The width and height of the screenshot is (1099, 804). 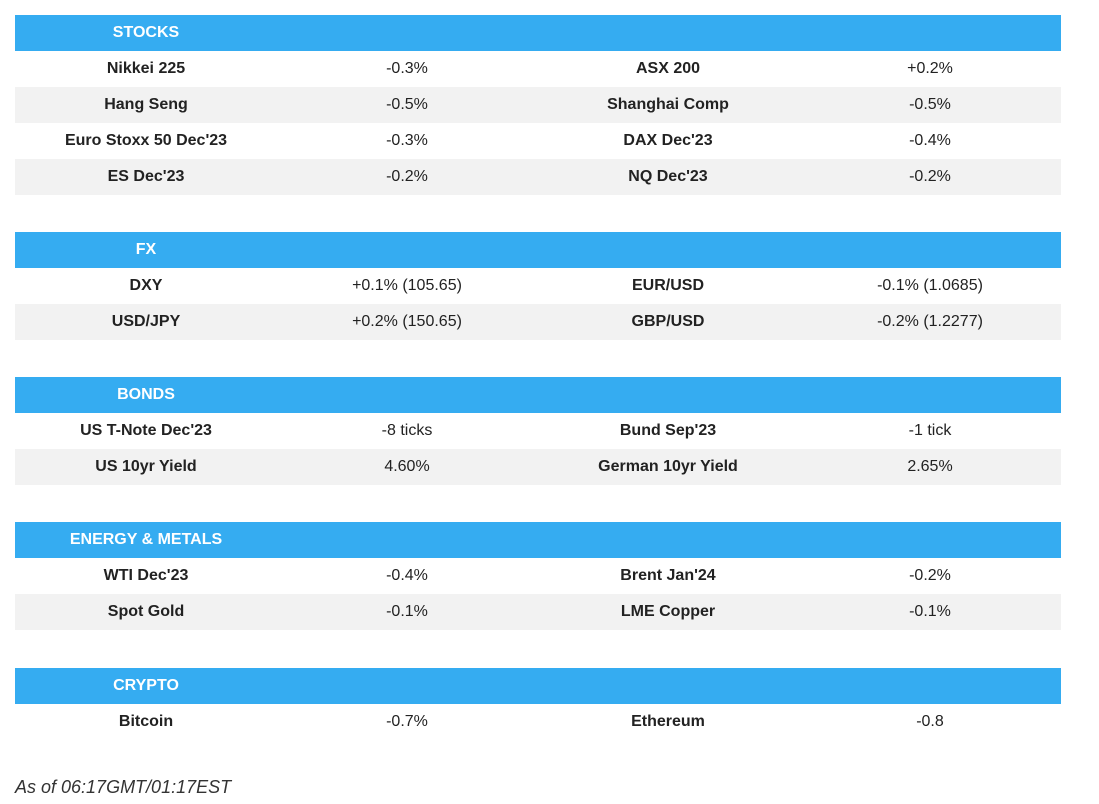 What do you see at coordinates (538, 177) in the screenshot?
I see `table-row: ES Dec'23 -0.2% NQ Dec'23 -0.2%` at bounding box center [538, 177].